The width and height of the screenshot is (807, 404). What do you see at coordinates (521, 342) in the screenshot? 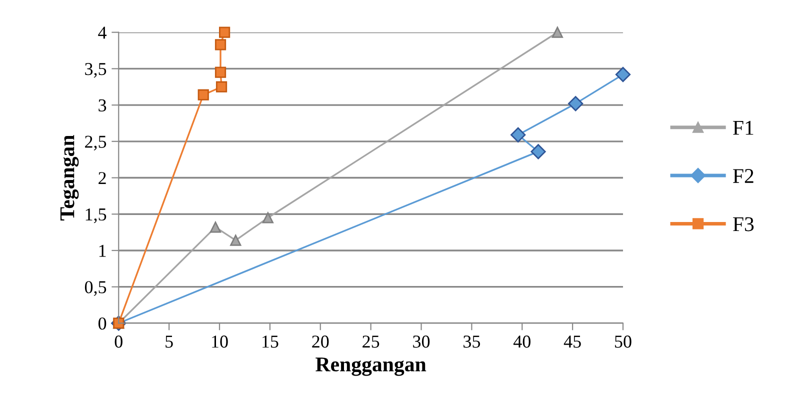
I see `x-tick-label: 40` at bounding box center [521, 342].